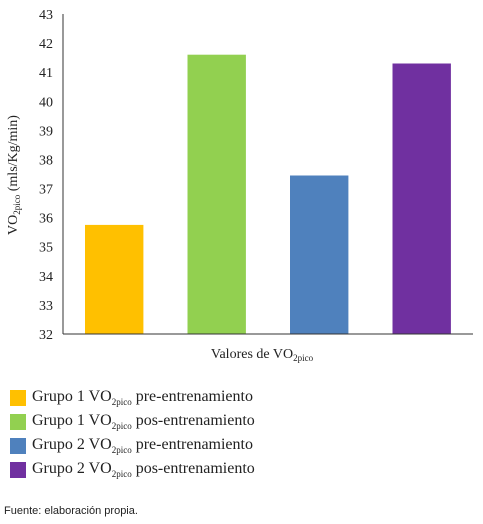 The height and width of the screenshot is (524, 483). Describe the element at coordinates (46, 102) in the screenshot. I see `y-tick-label: 40` at that location.